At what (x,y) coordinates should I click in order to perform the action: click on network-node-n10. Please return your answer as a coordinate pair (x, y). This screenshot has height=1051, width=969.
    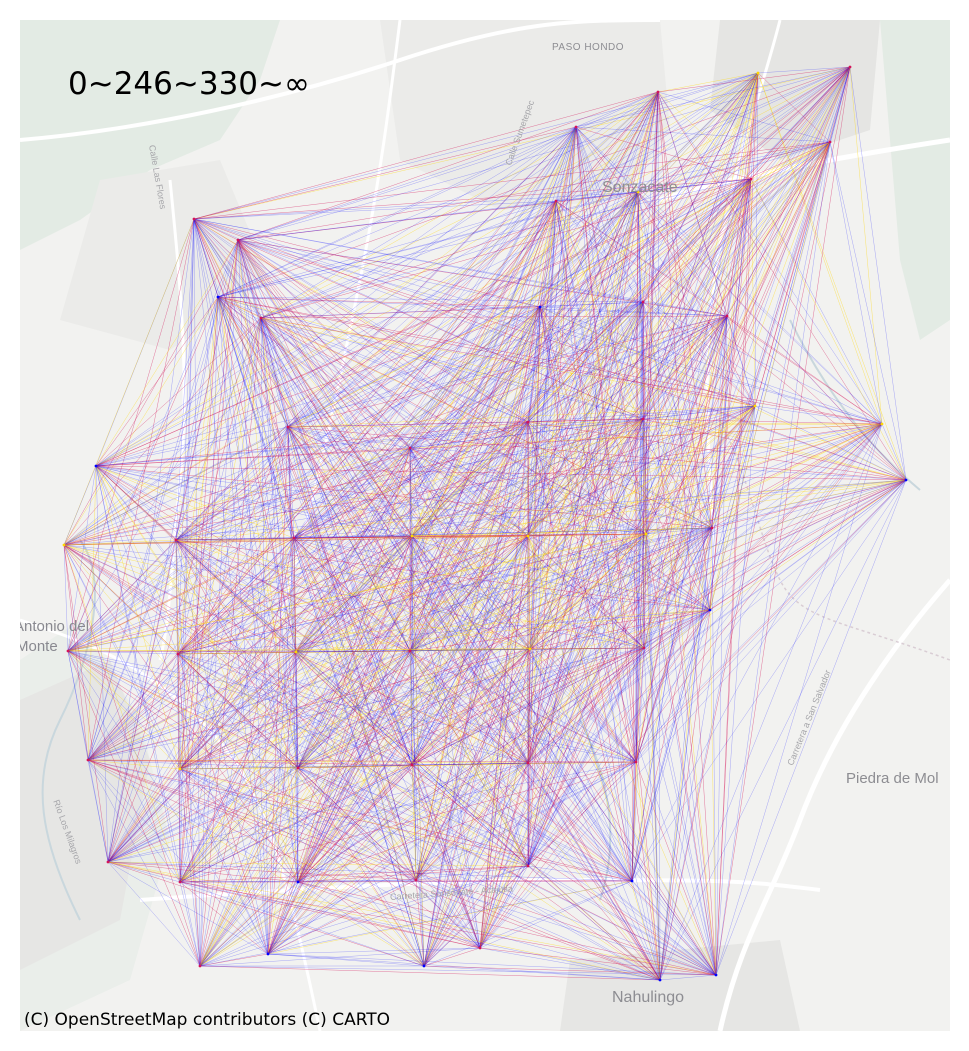
    Looking at the image, I should click on (218, 297).